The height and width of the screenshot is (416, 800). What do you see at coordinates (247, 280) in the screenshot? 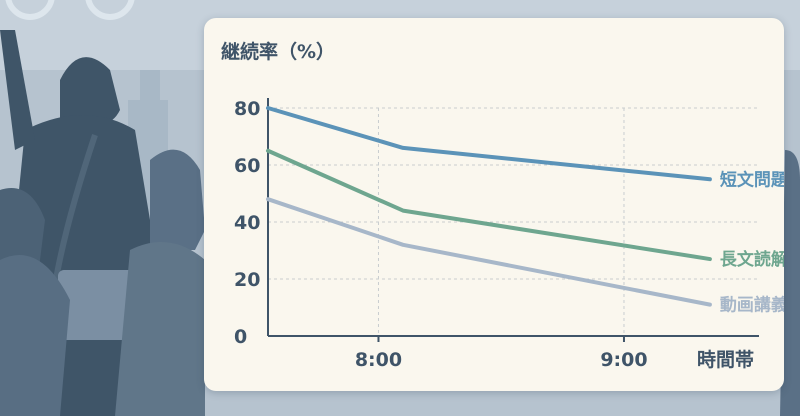
I see `y-tick-label: 20` at bounding box center [247, 280].